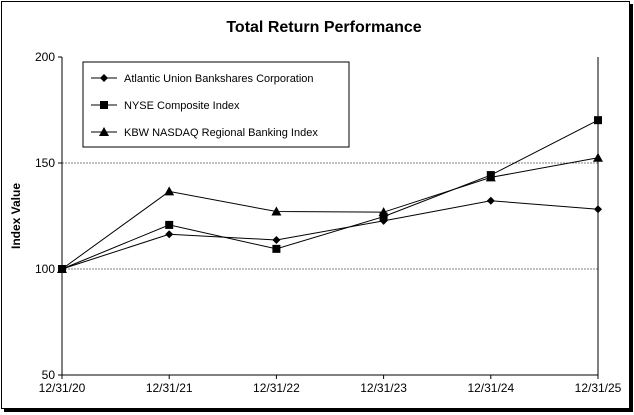 The width and height of the screenshot is (634, 415). I want to click on y-tick-label: 150, so click(45, 163).